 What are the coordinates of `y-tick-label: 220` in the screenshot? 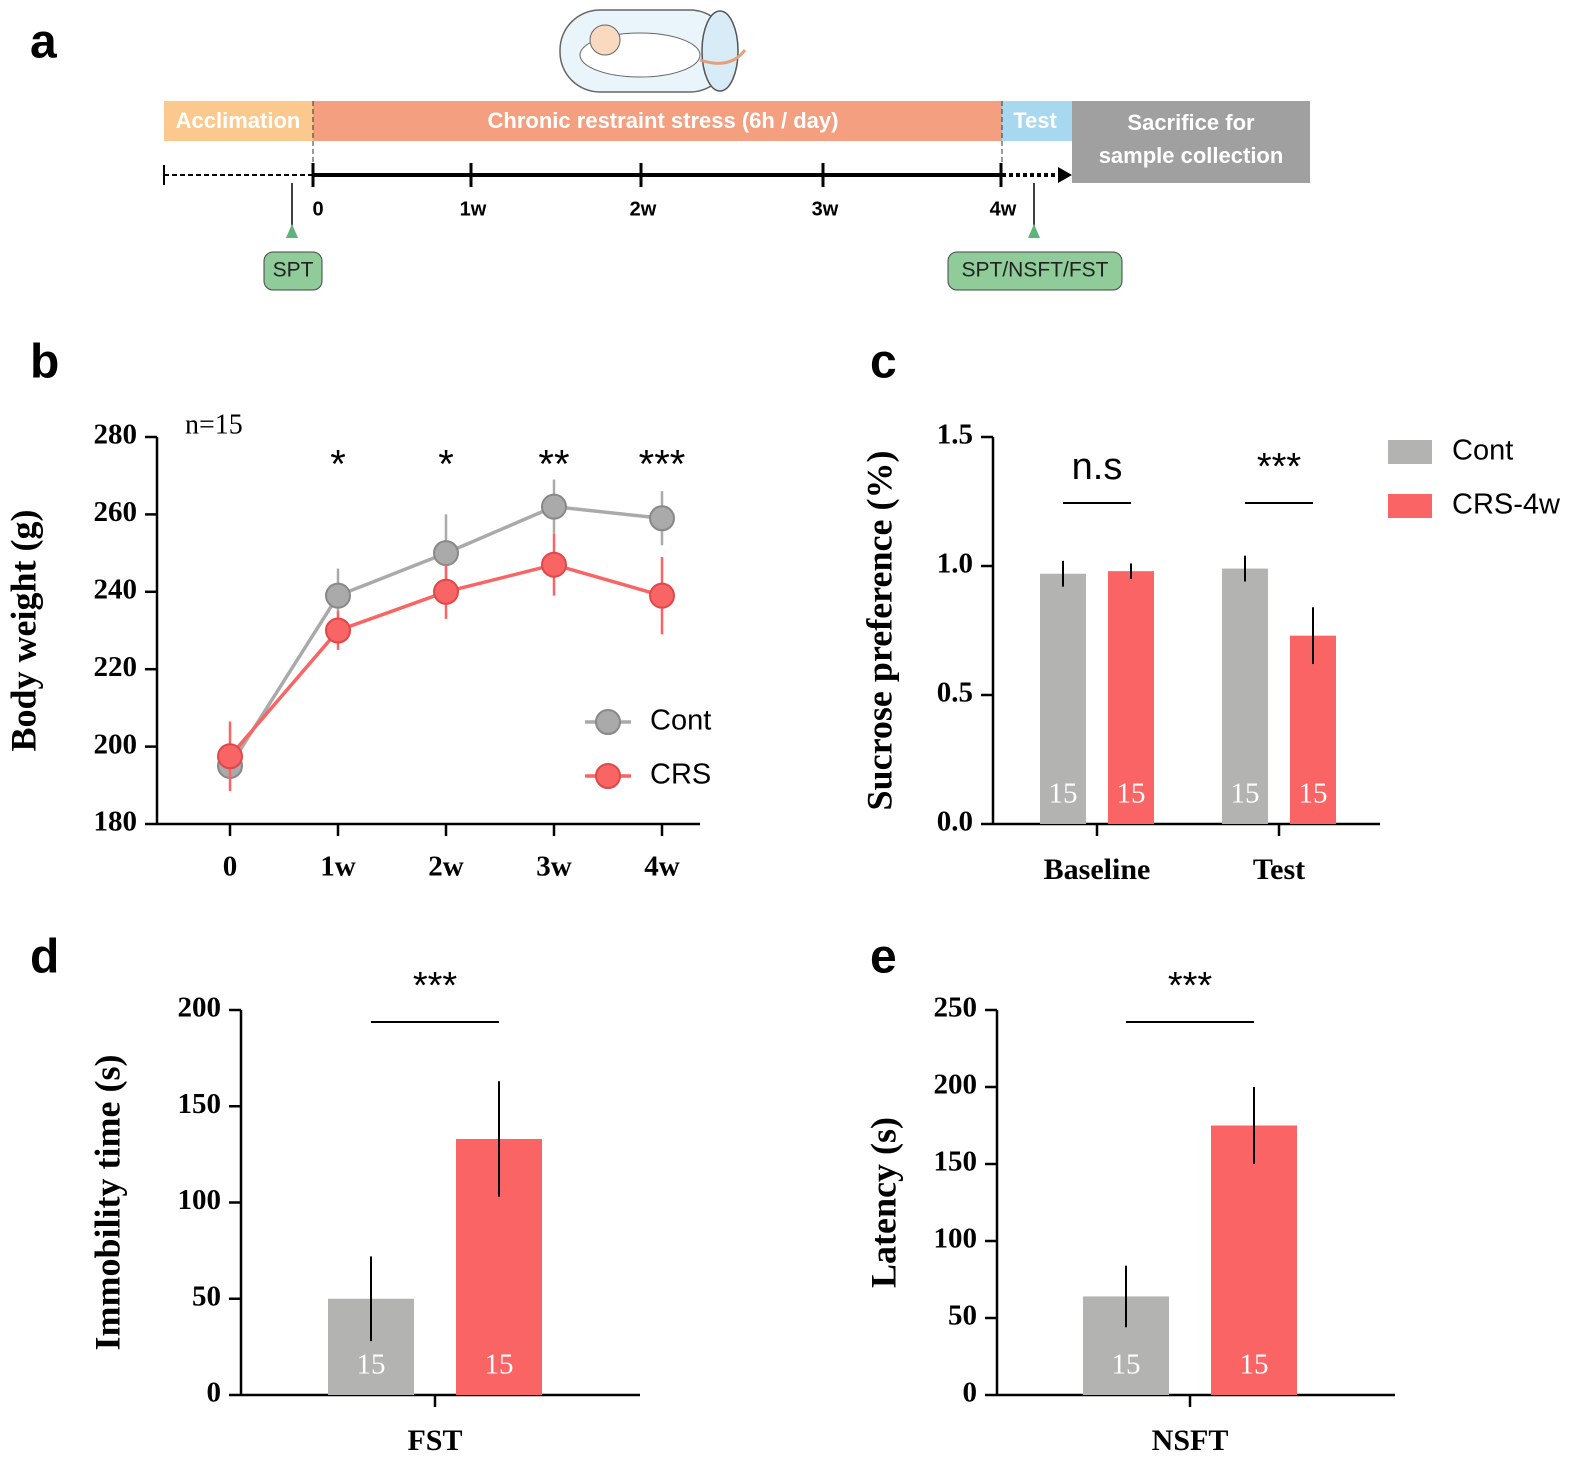 It's located at (116, 667).